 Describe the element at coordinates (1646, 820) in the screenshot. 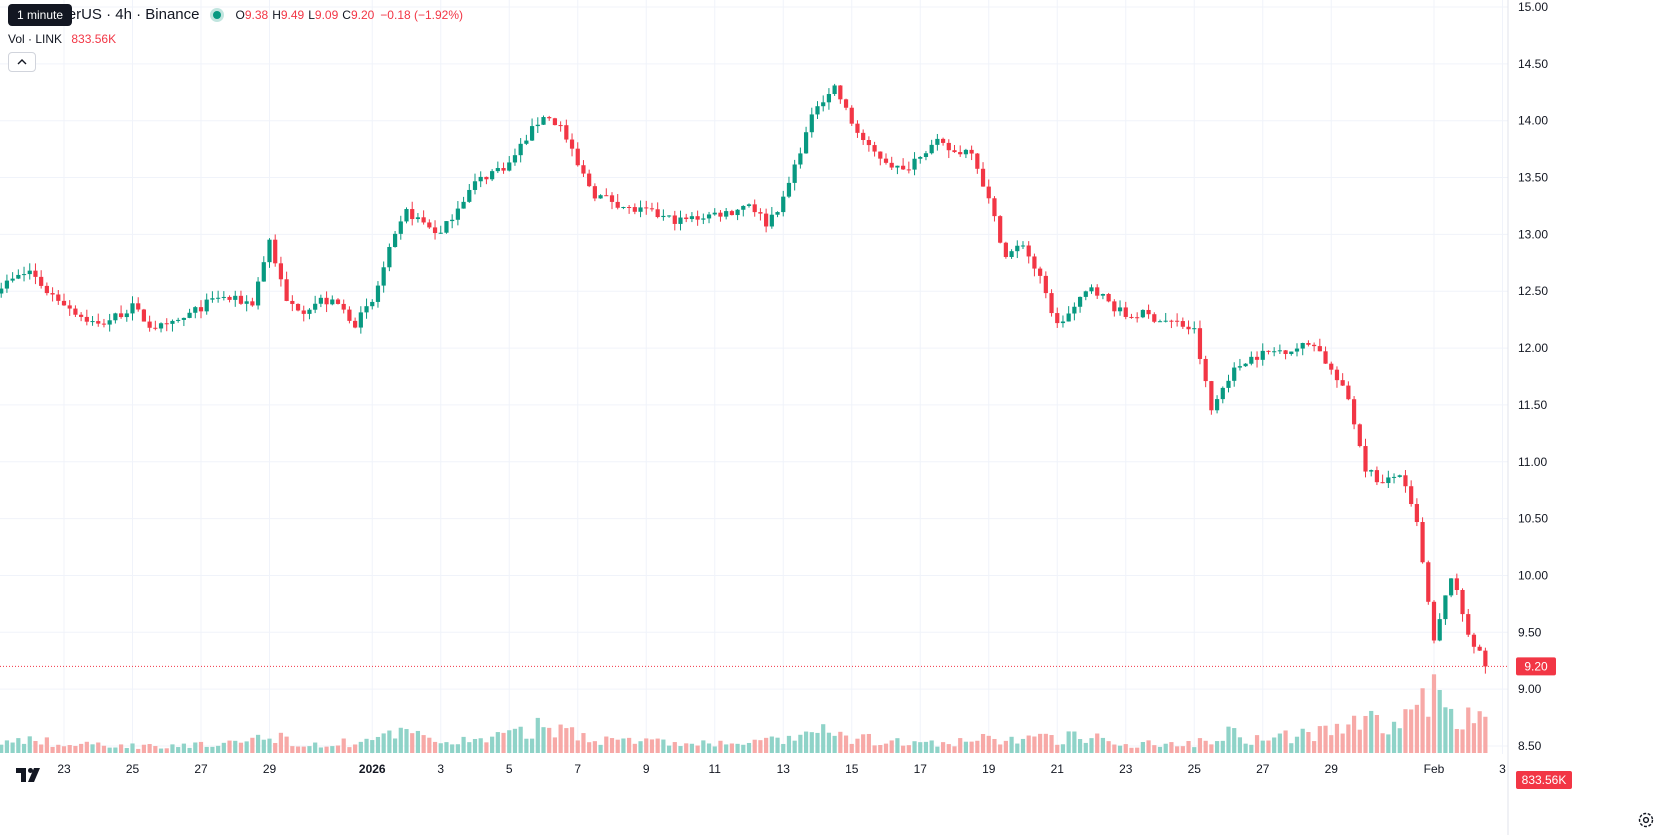

I see `gear-icon` at that location.